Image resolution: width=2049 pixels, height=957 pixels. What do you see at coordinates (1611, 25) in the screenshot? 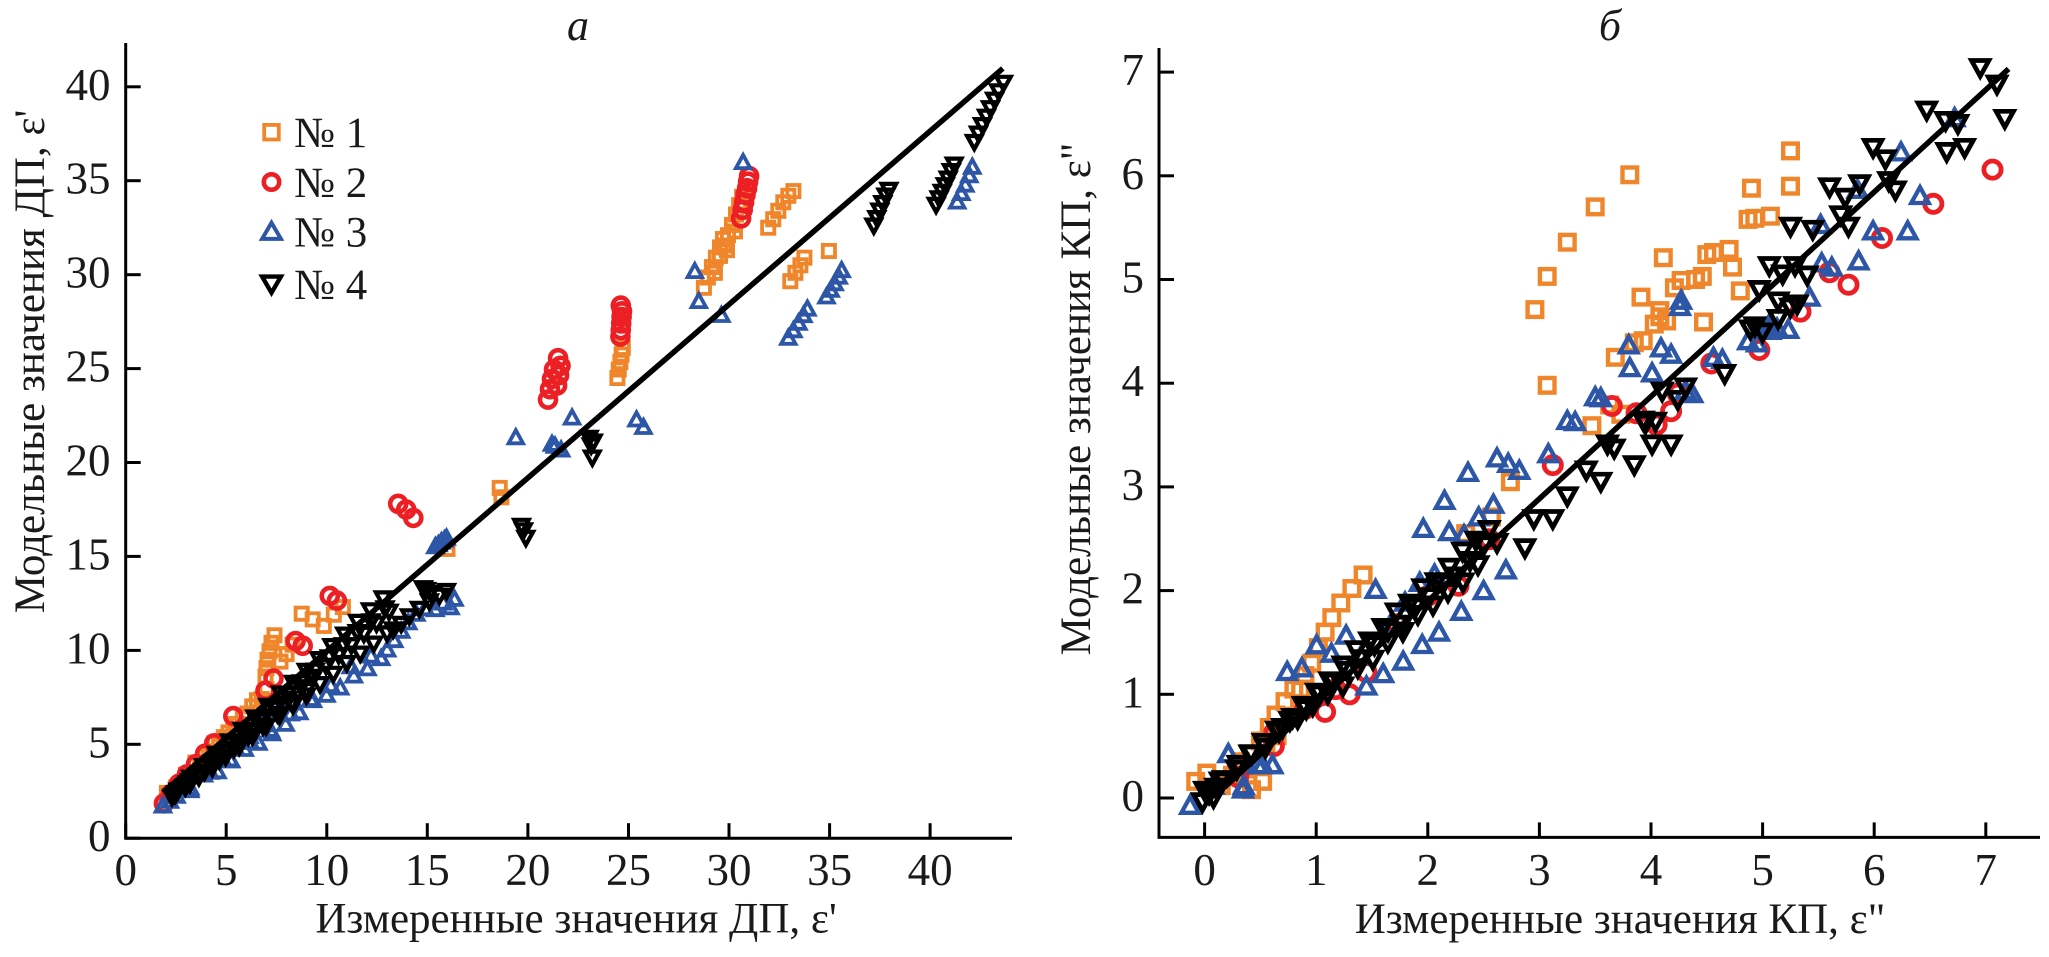
I see `svg-text: б` at bounding box center [1611, 25].